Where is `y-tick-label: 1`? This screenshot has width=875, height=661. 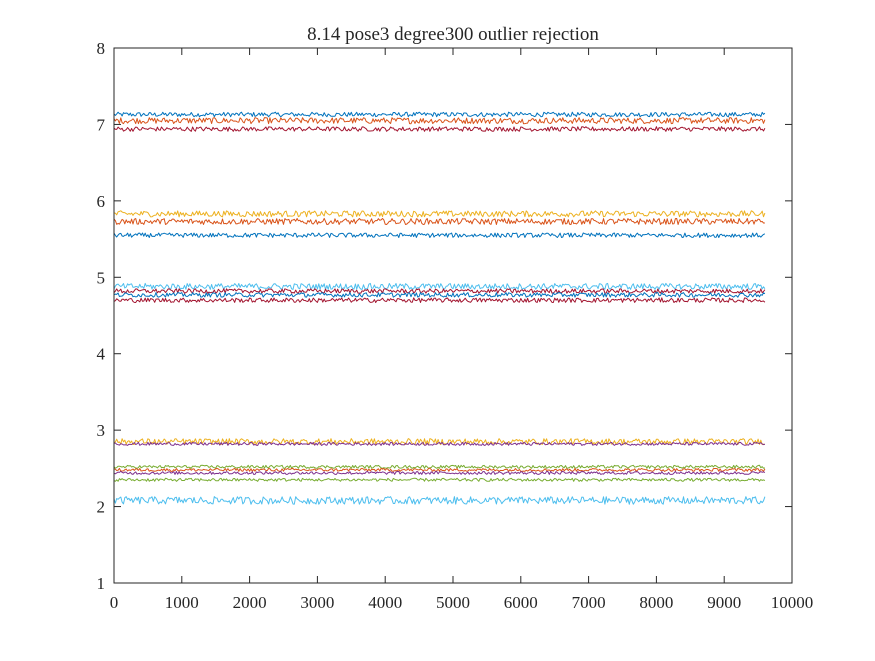 y-tick-label: 1 is located at coordinates (101, 583).